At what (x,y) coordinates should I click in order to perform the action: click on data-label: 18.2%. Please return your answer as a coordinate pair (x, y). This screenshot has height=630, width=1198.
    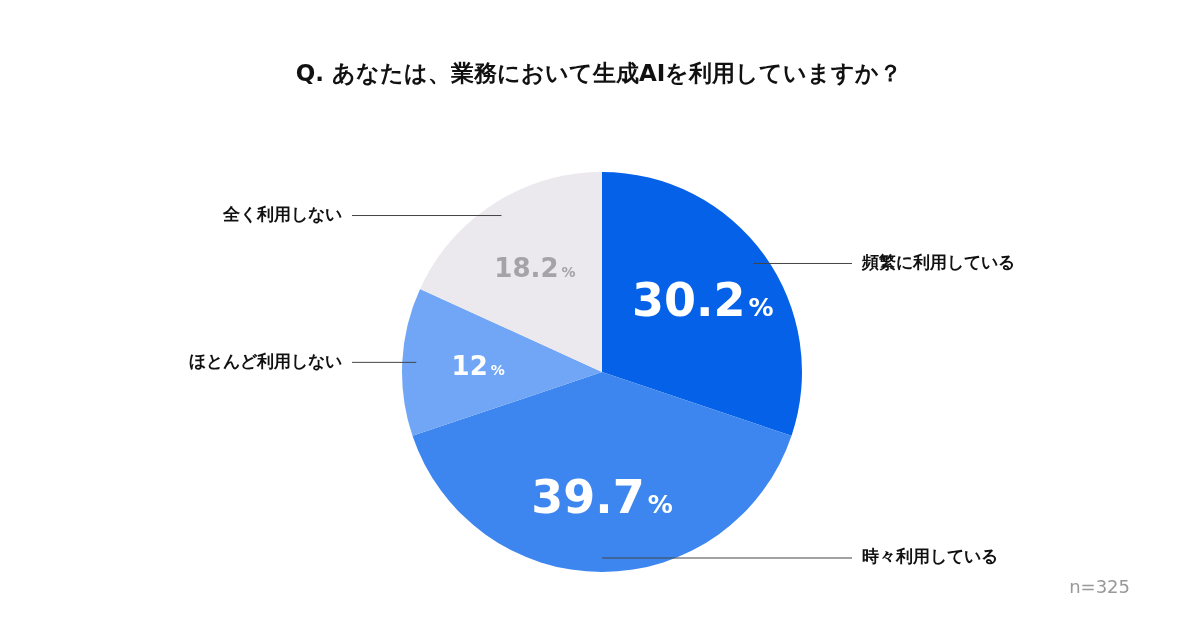
    Looking at the image, I should click on (535, 268).